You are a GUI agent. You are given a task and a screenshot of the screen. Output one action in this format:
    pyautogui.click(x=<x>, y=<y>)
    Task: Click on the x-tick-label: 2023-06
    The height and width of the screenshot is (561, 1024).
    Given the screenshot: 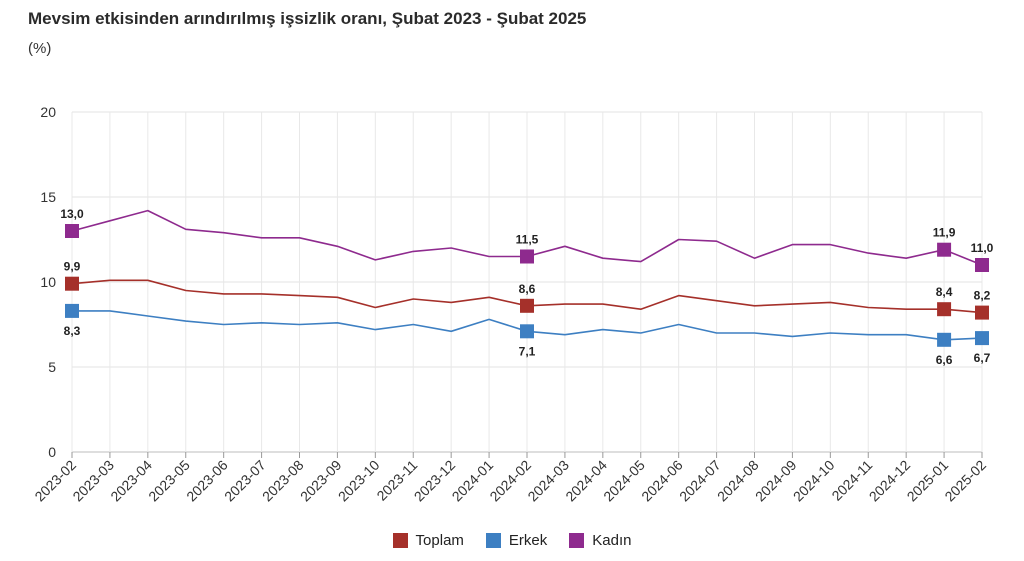 What is the action you would take?
    pyautogui.click(x=207, y=481)
    